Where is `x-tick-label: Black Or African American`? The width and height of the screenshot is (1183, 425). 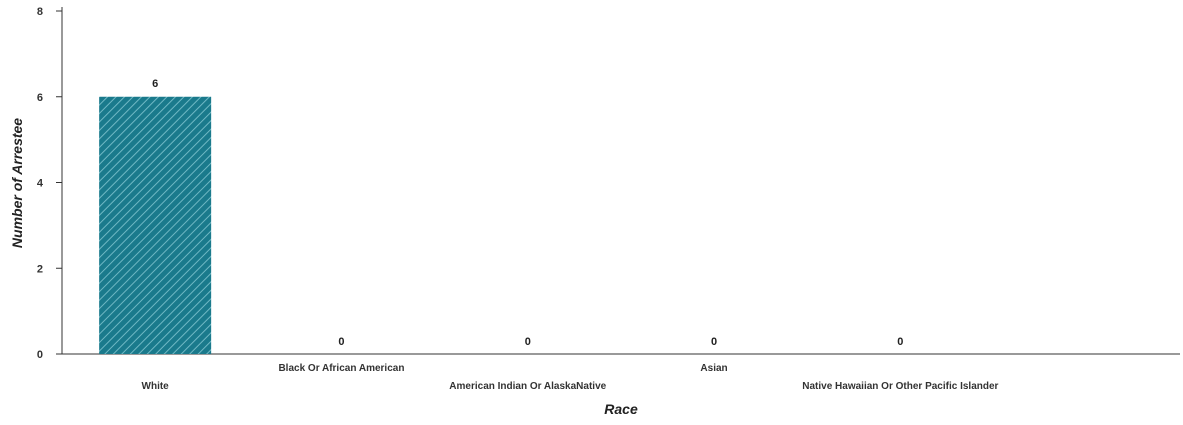 x-tick-label: Black Or African American is located at coordinates (341, 368).